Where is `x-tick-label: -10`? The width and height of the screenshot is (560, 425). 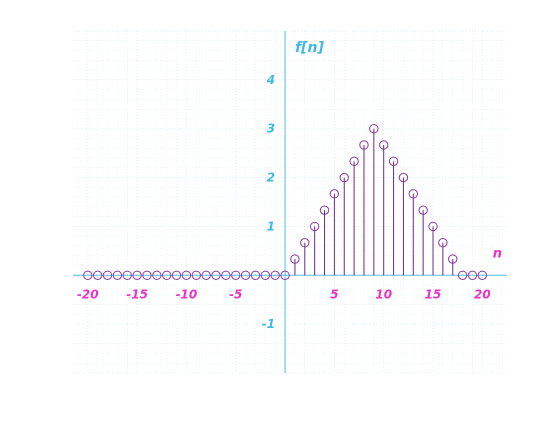
x-tick-label: -10 is located at coordinates (187, 294).